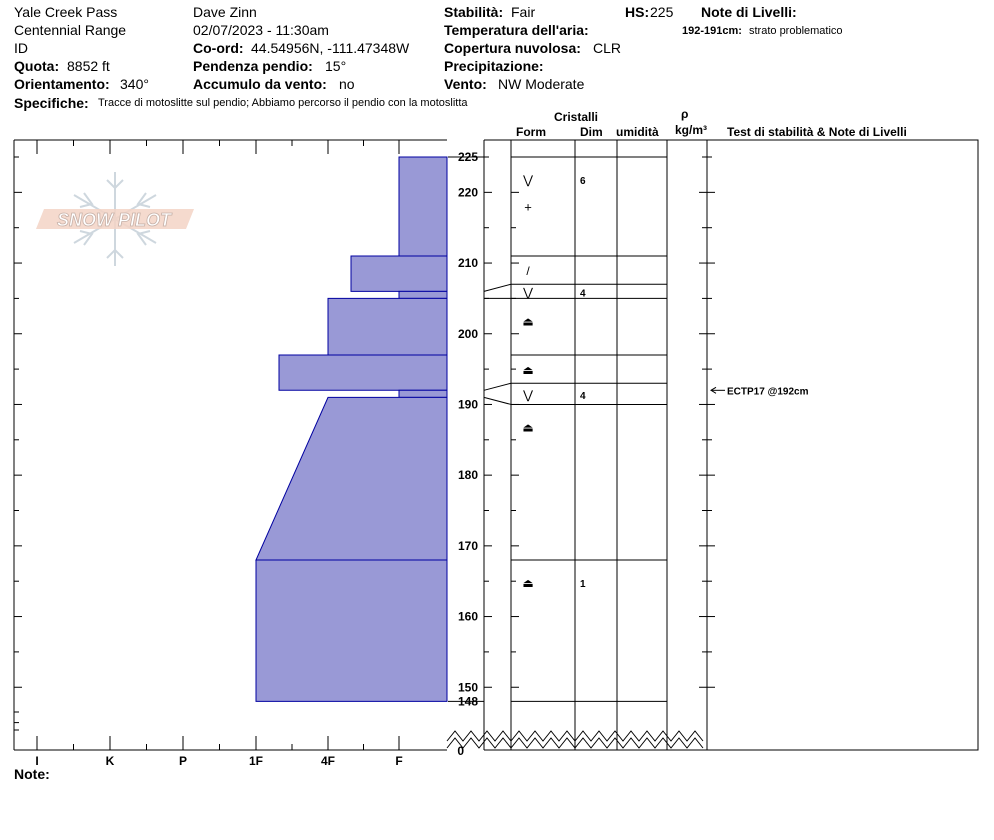  Describe the element at coordinates (328, 761) in the screenshot. I see `hardness-tick-label: 4F` at that location.